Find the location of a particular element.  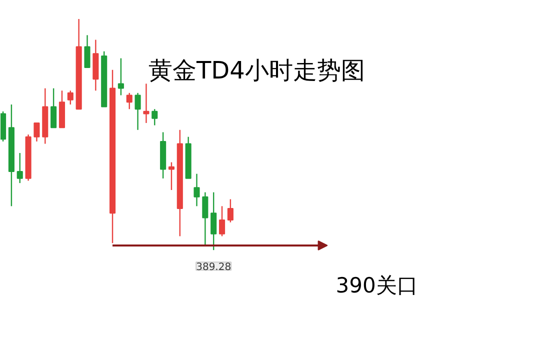

text: 黄金TD4小时走势图 is located at coordinates (256, 70).